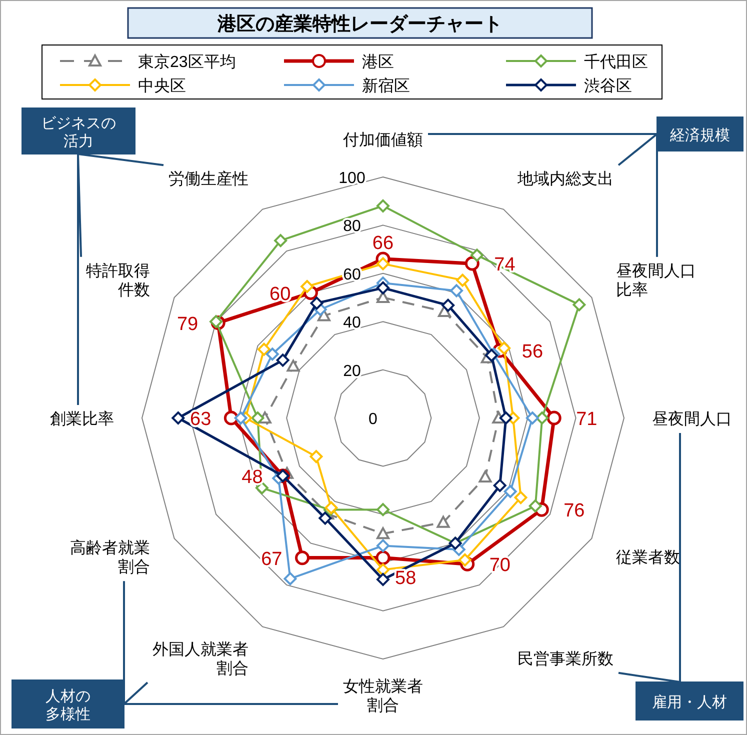 Image resolution: width=747 pixels, height=735 pixels. I want to click on text: 人材の多様性, so click(68, 705).